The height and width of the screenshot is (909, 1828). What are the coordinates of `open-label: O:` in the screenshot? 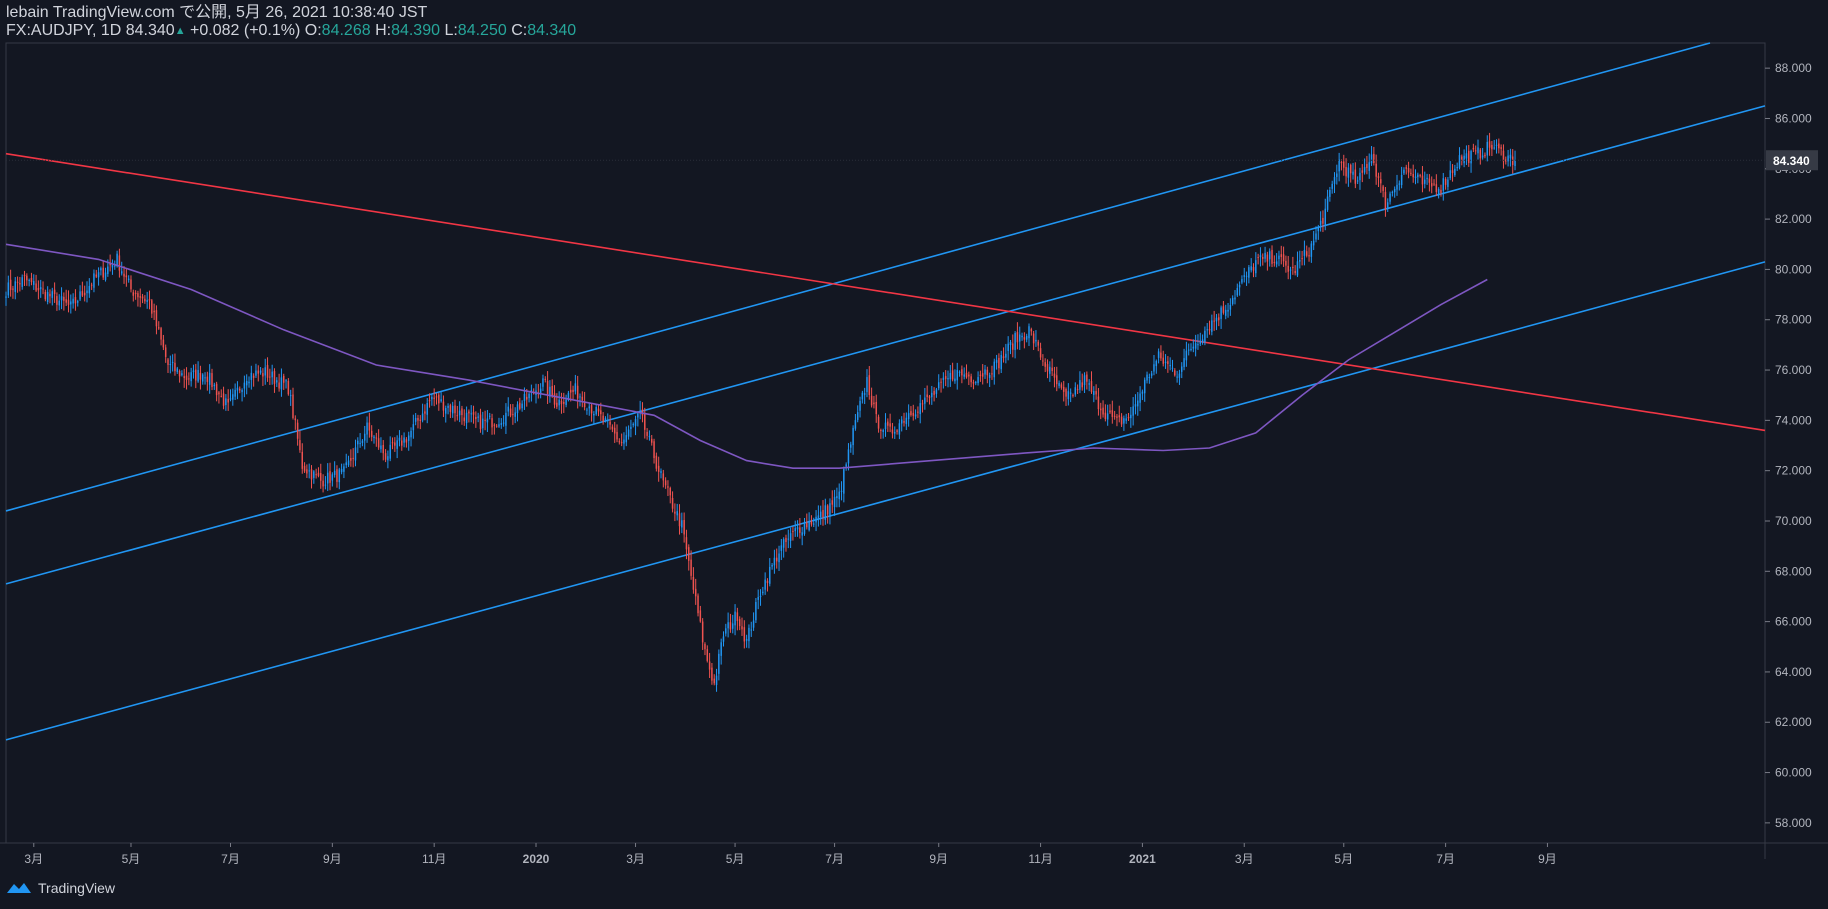 It's located at (313, 30).